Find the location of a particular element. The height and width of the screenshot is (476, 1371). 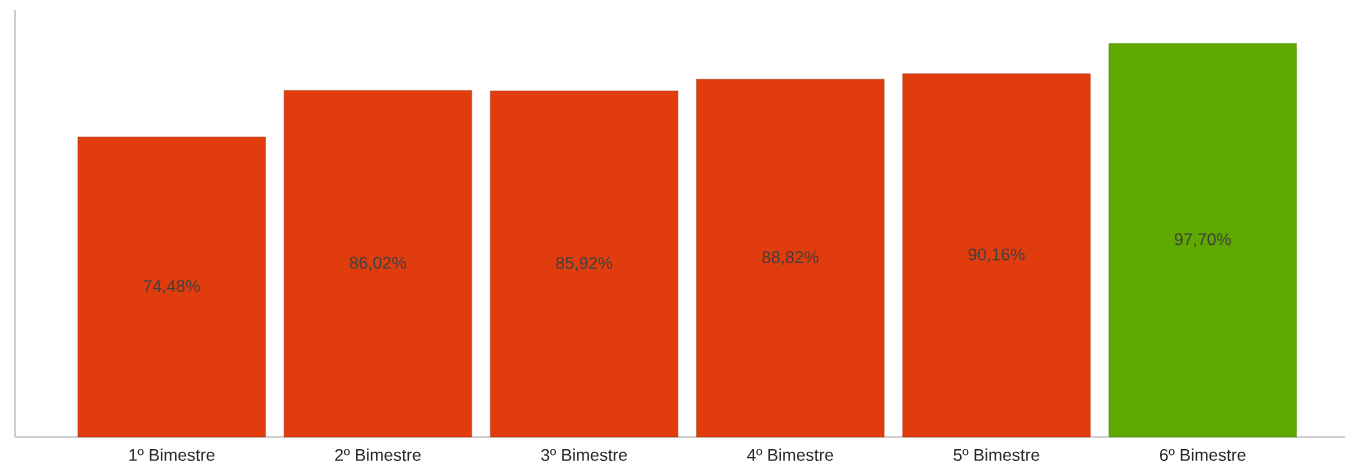

data-label: 85,92% is located at coordinates (584, 263).